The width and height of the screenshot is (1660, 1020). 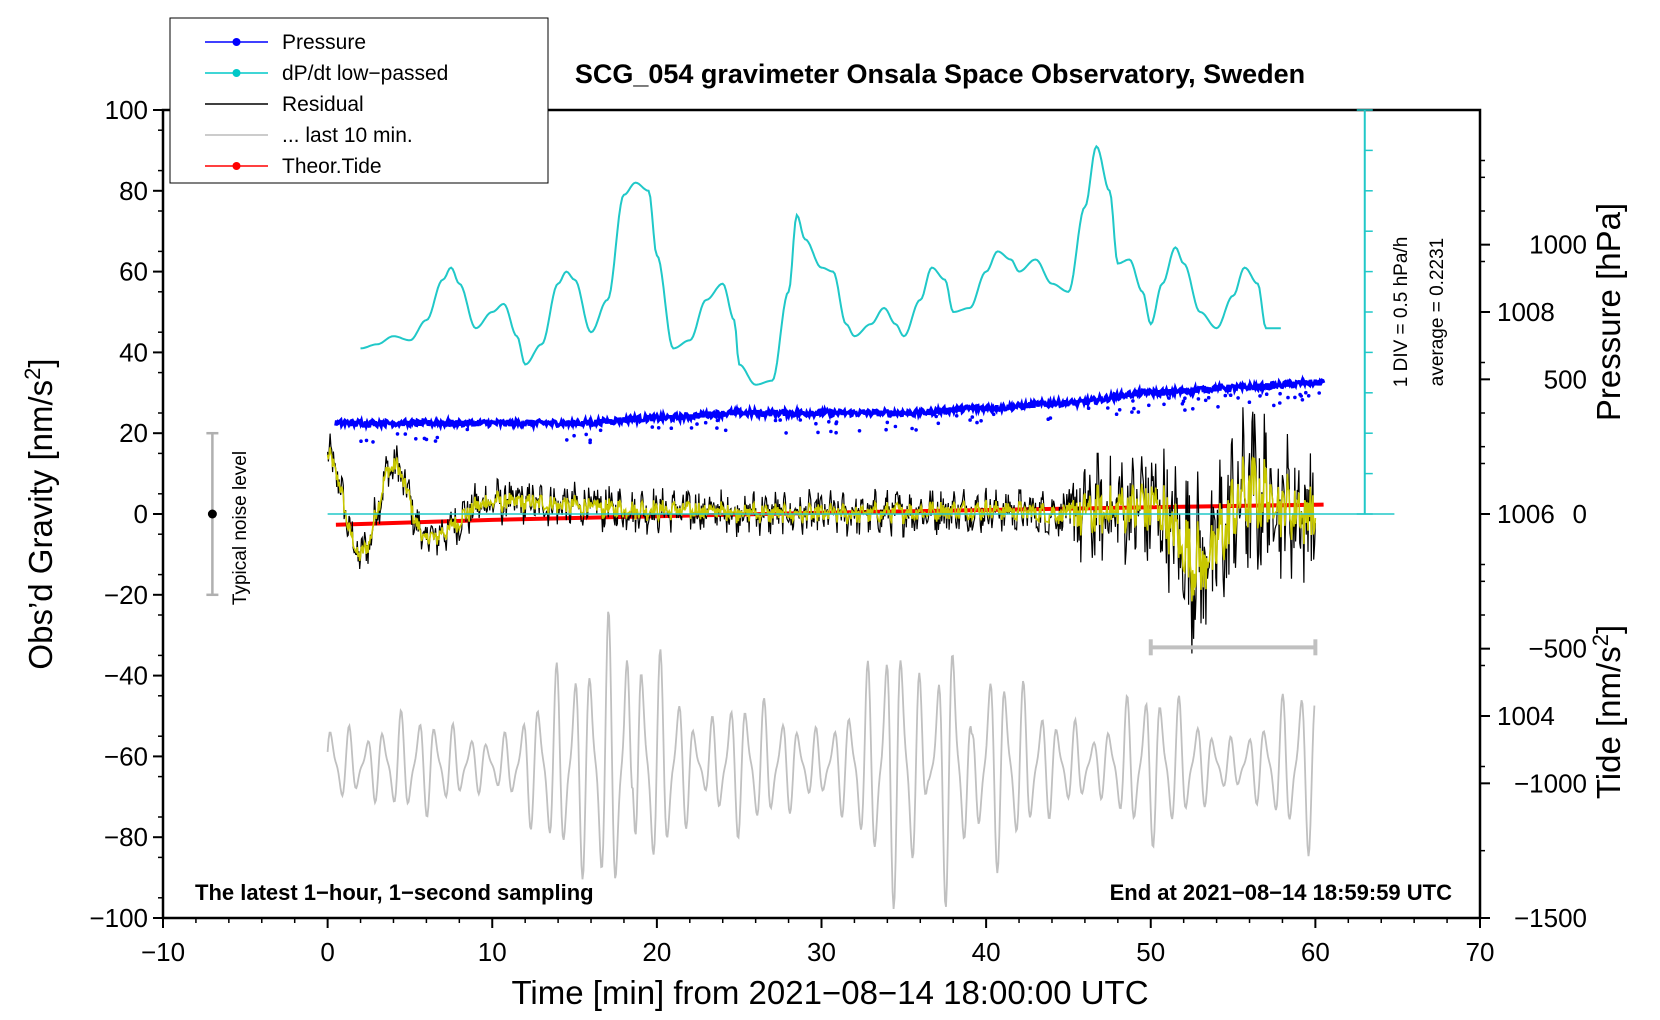 I want to click on y-tick-label: −40, so click(x=126, y=676).